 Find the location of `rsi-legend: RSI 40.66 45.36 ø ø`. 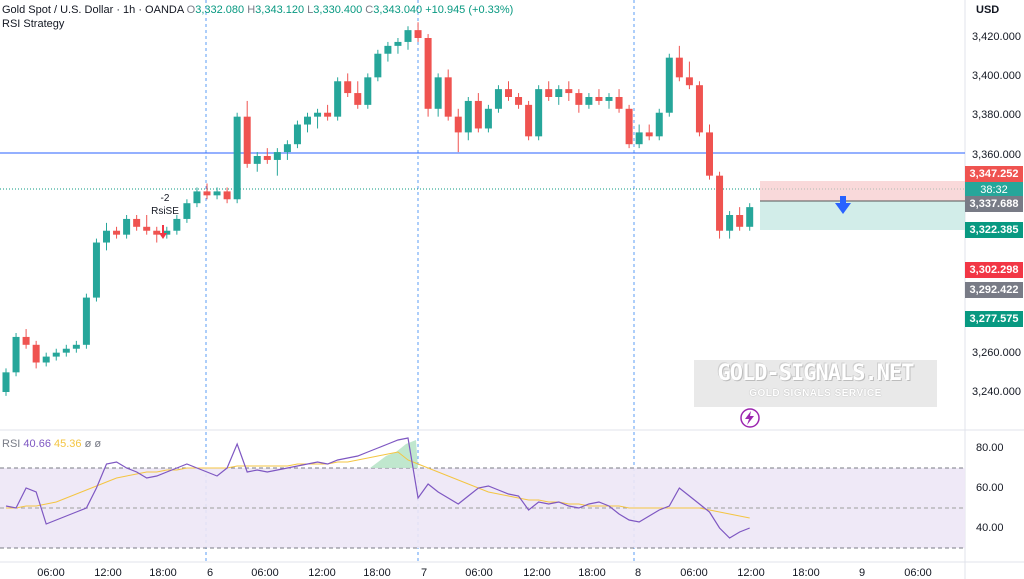

rsi-legend: RSI 40.66 45.36 ø ø is located at coordinates (51, 444).